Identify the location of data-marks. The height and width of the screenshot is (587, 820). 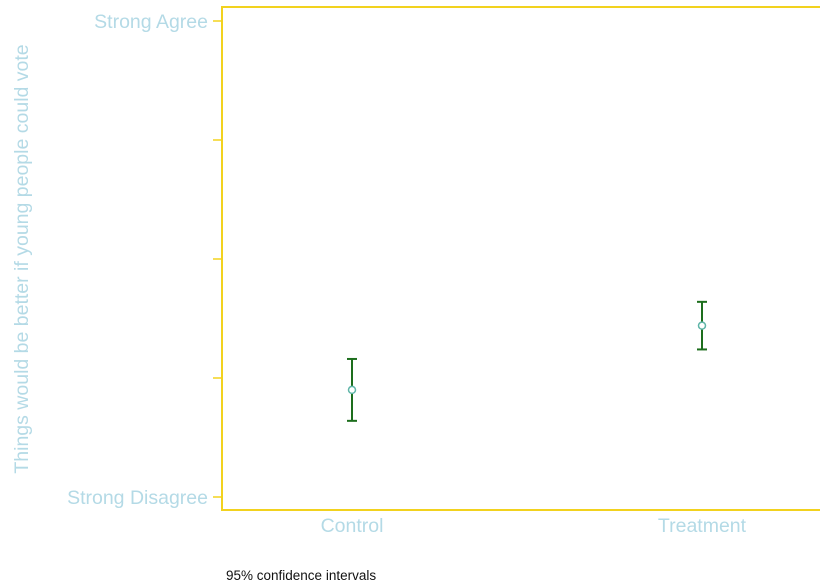
(527, 361).